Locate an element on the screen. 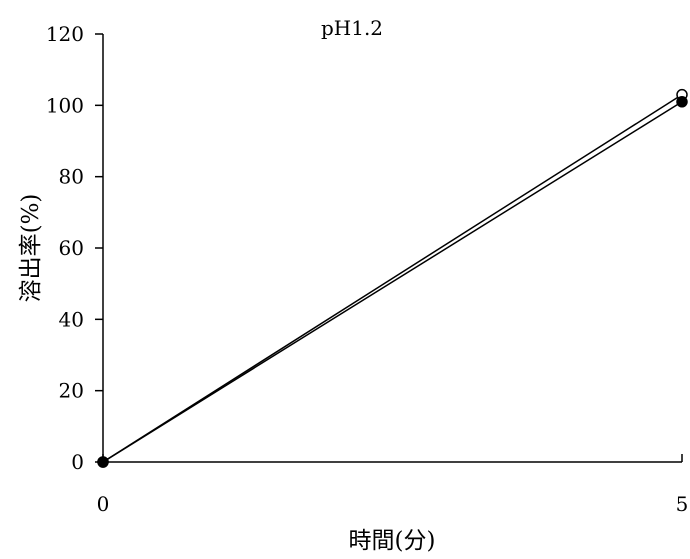 Image resolution: width=690 pixels, height=559 pixels. x-axis-label: 時間(分) is located at coordinates (392, 541).